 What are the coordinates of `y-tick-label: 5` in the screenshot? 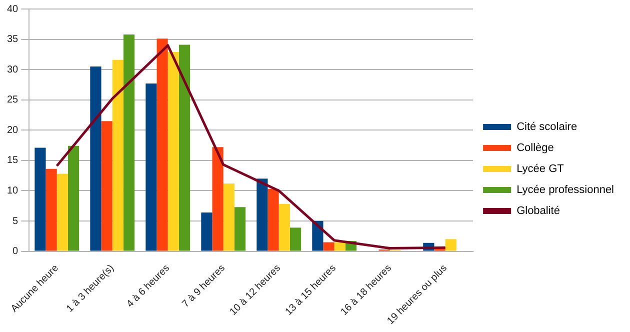 It's located at (15, 221).